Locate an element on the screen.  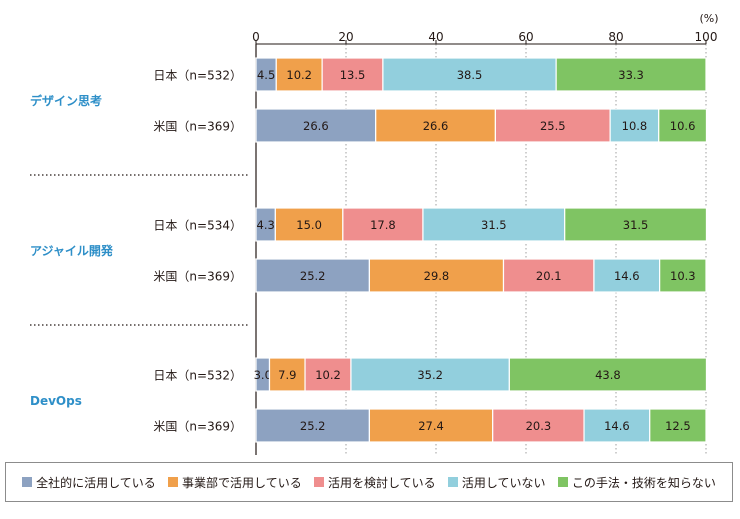
data-label-2-0-3: 35.2 is located at coordinates (430, 375).